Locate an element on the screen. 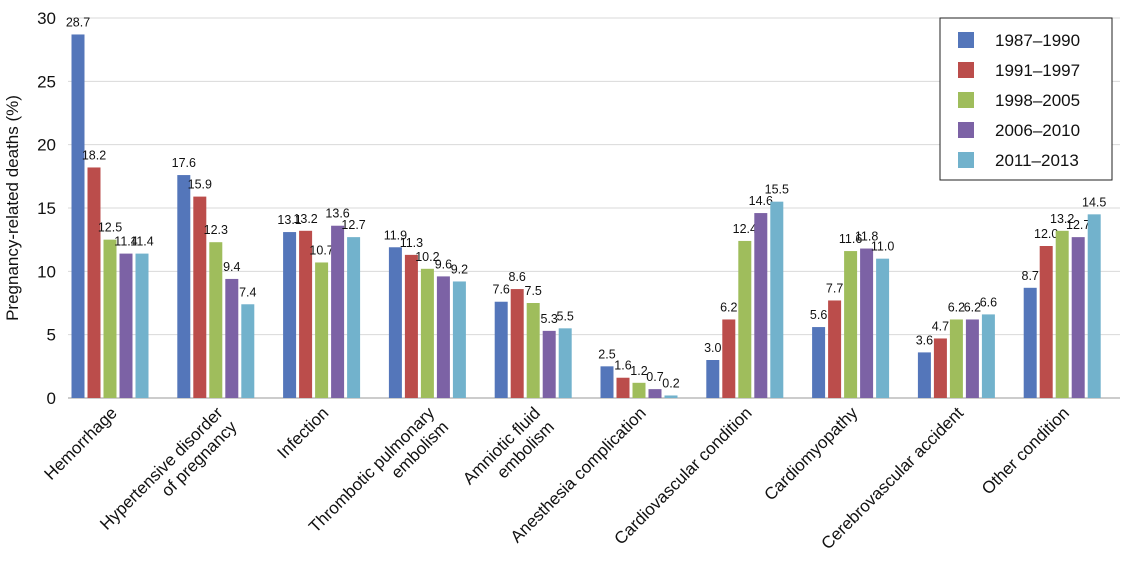  value-label: 5.3 is located at coordinates (549, 319).